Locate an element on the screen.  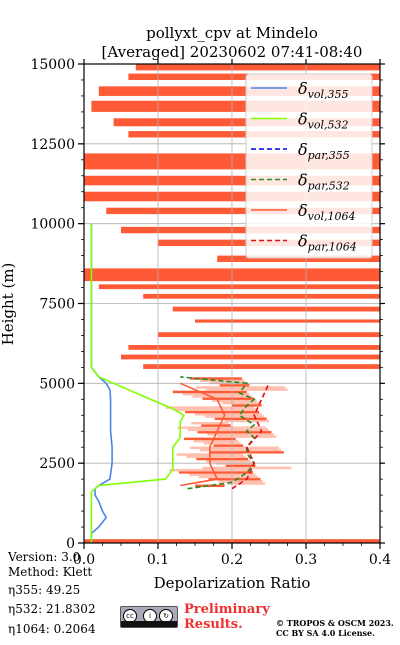
y-tick-label-2: 5000 is located at coordinates (57, 384).